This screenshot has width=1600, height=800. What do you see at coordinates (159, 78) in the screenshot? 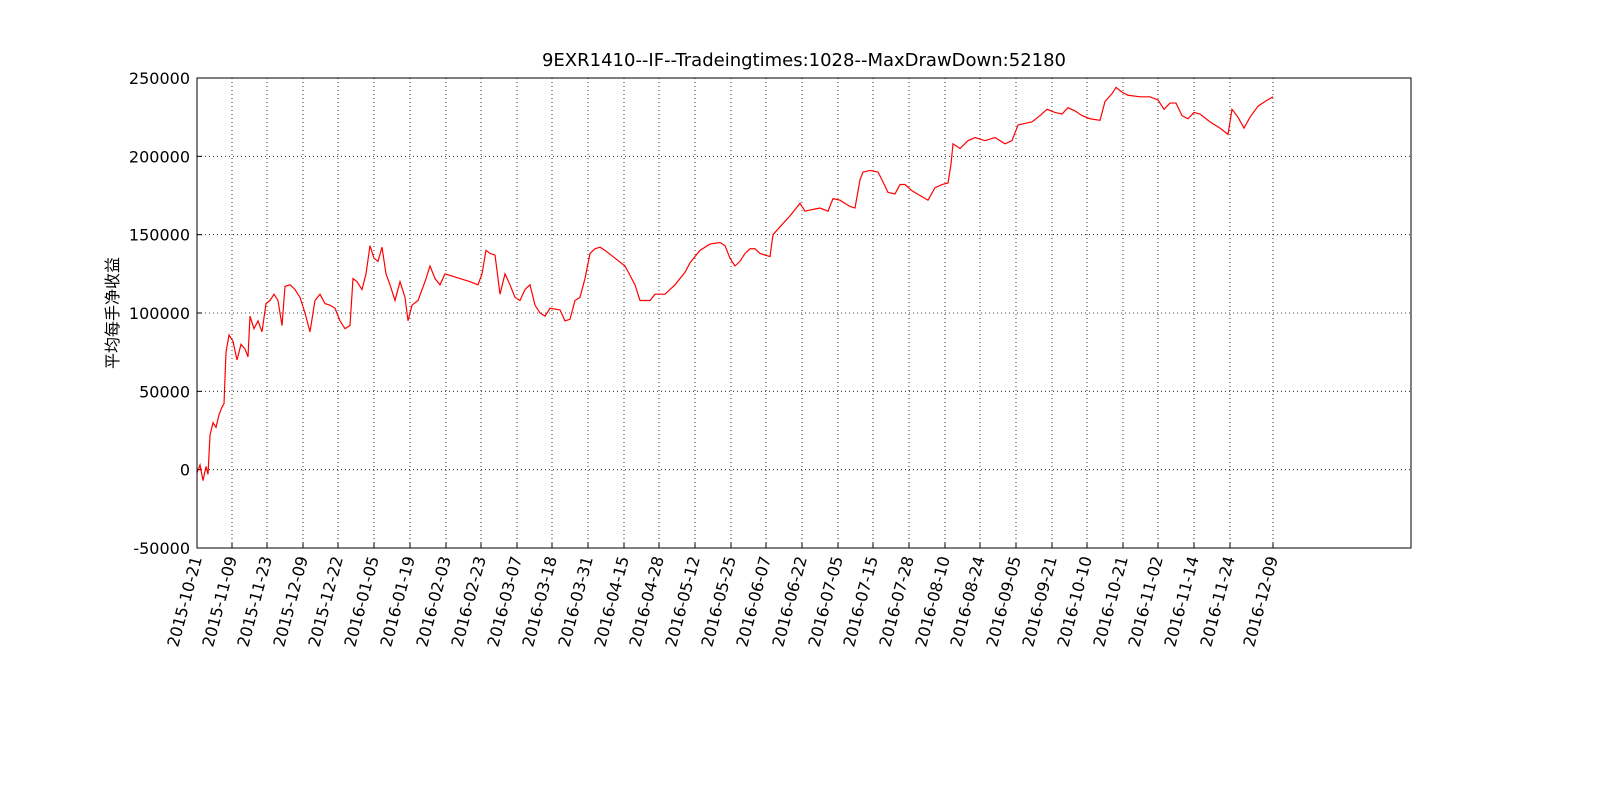
I see `y-tick-label: 250000` at bounding box center [159, 78].